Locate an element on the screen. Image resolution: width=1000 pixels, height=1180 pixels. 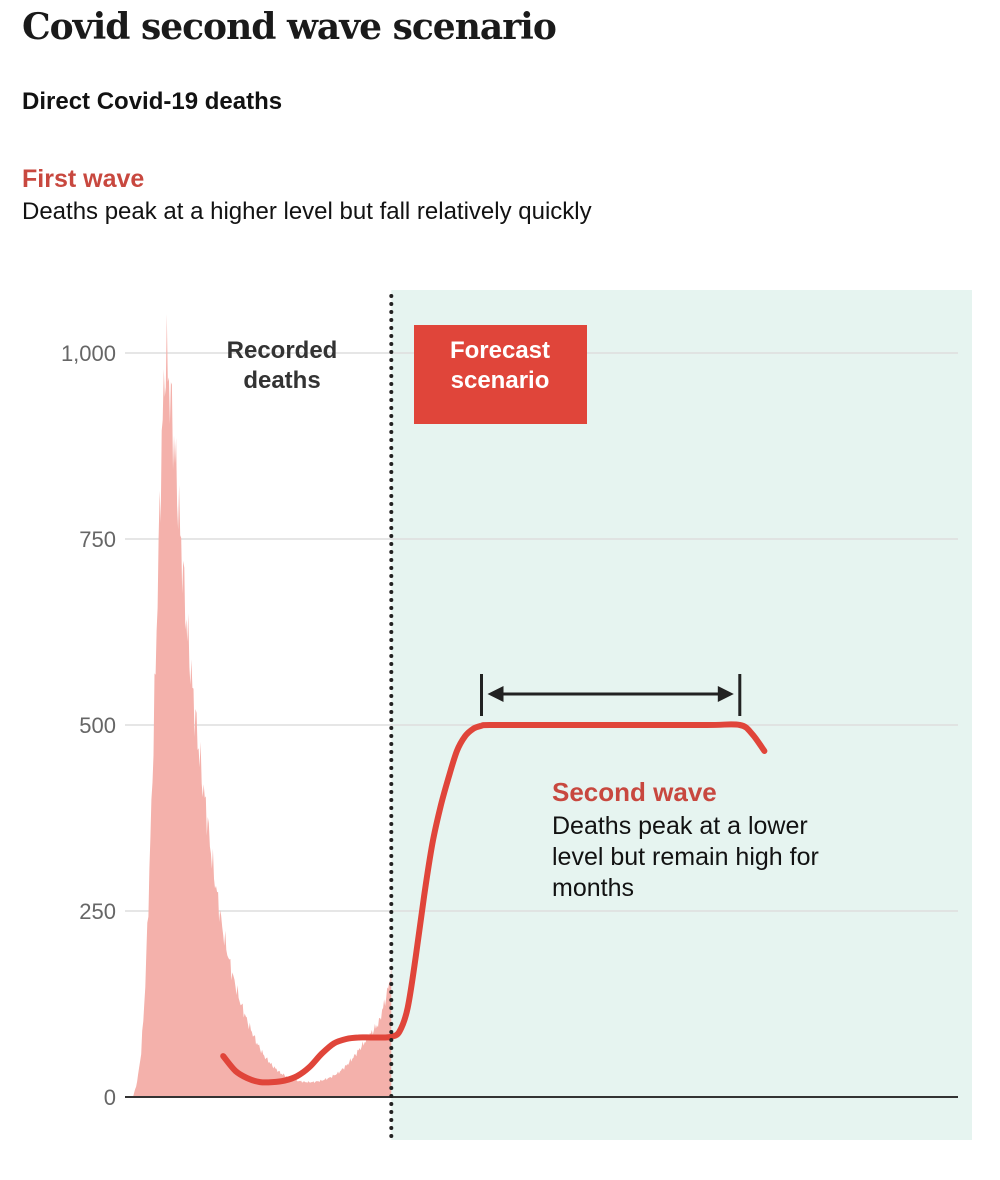
y-axis-tick-labels: 0 250 500 750 1,000 is located at coordinates (88, 725).